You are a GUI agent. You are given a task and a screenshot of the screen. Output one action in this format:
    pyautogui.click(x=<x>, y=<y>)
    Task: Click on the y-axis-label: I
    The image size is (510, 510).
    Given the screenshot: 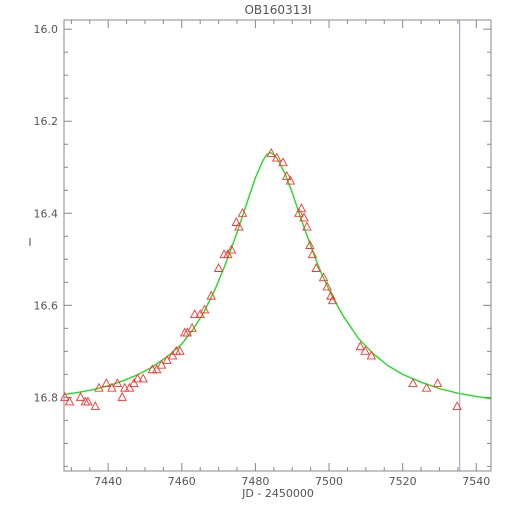 What is the action you would take?
    pyautogui.click(x=29, y=242)
    